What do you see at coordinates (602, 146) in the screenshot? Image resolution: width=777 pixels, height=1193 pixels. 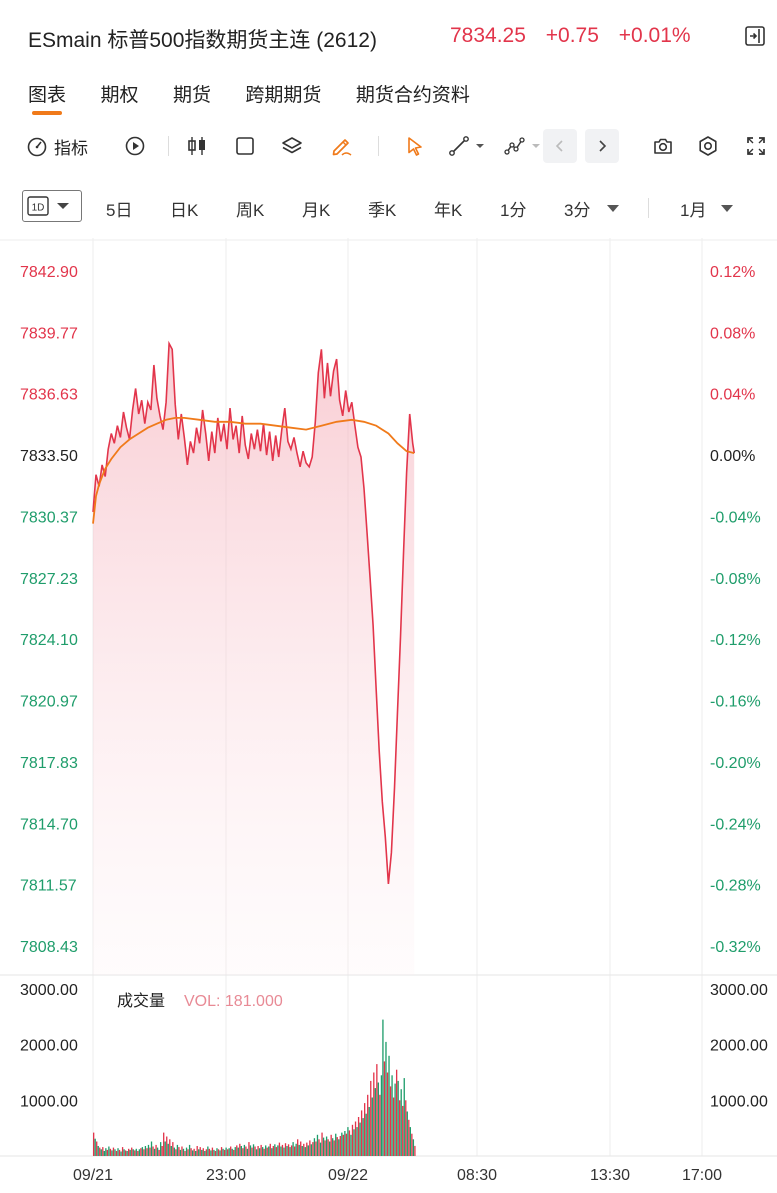 I see `next-icon` at bounding box center [602, 146].